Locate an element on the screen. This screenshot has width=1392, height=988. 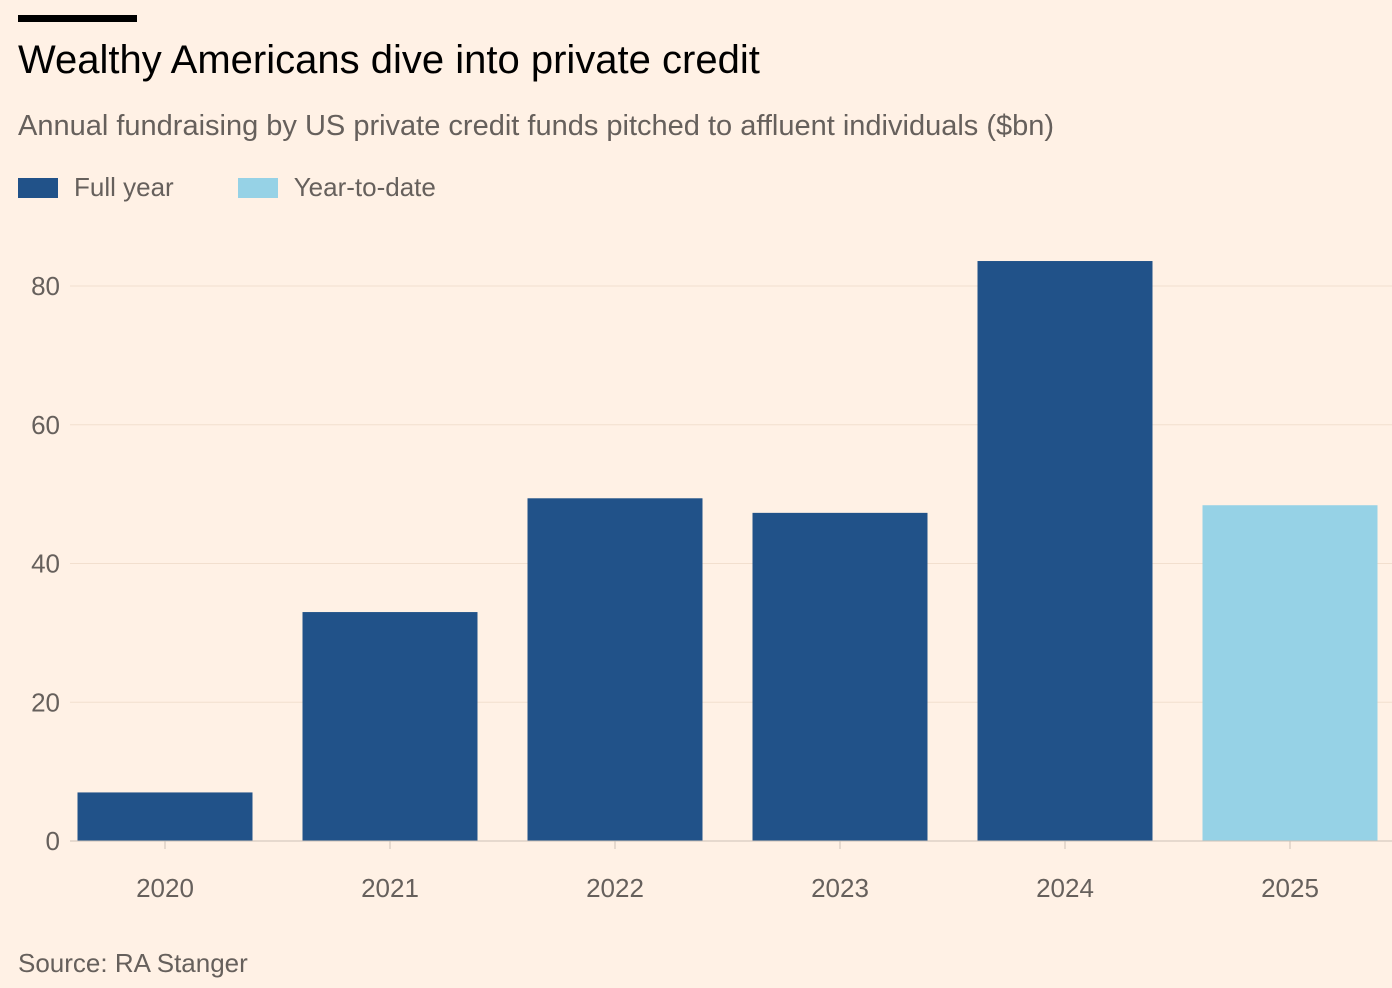
legend-item-ytd: Year-to-date is located at coordinates (336, 187).